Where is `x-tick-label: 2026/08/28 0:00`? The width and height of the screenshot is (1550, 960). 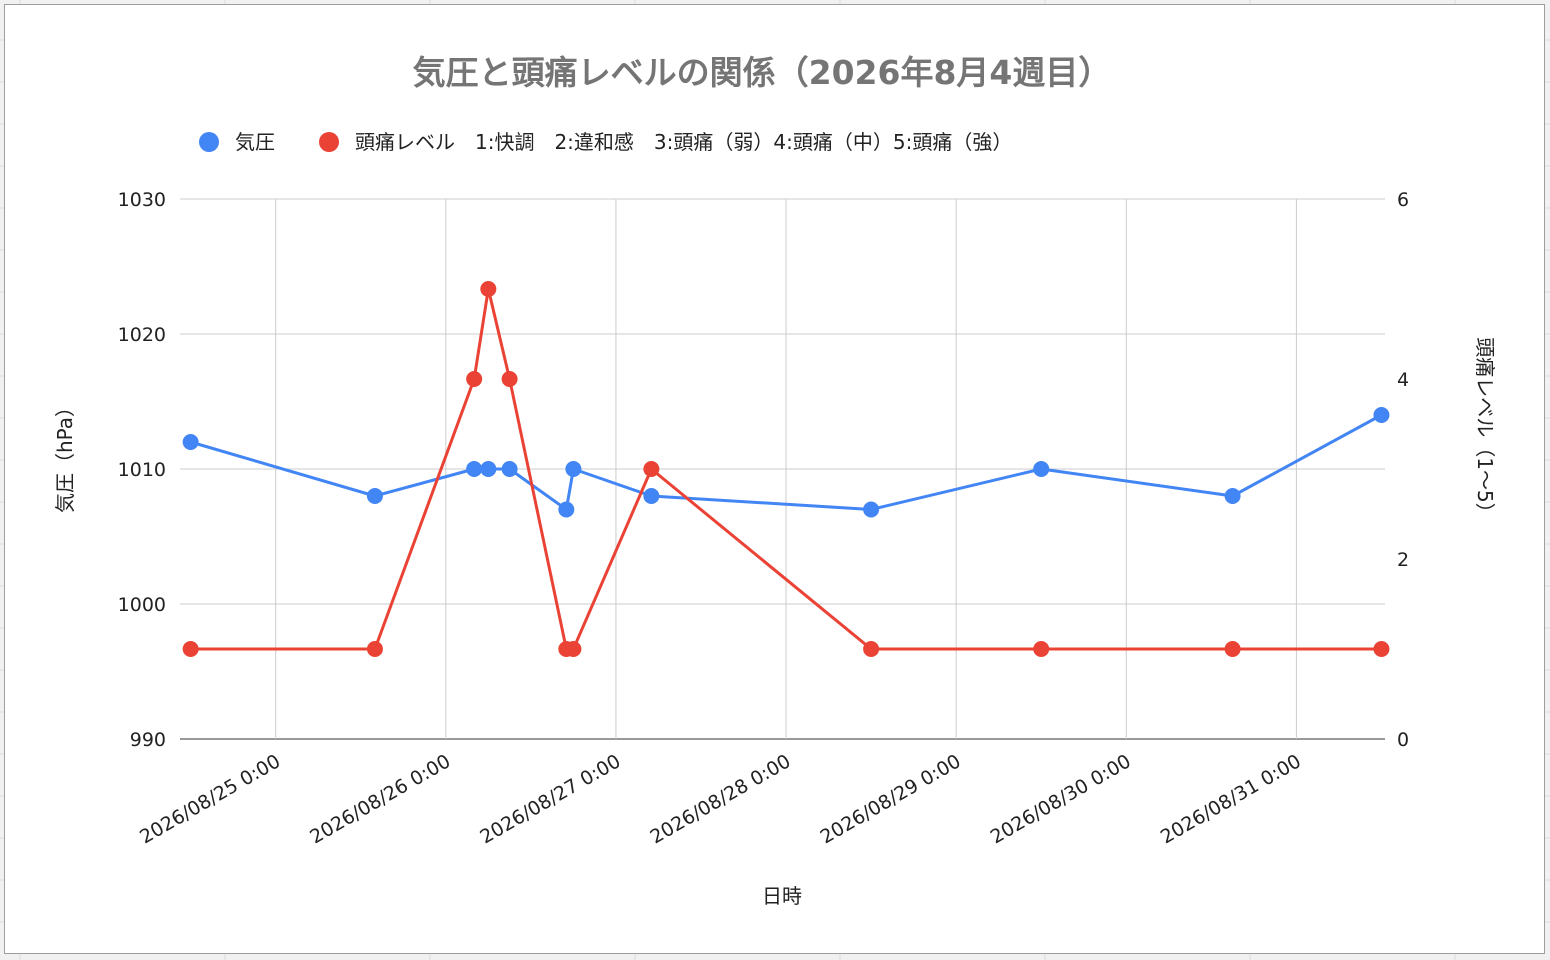
x-tick-label: 2026/08/28 0:00 is located at coordinates (721, 799).